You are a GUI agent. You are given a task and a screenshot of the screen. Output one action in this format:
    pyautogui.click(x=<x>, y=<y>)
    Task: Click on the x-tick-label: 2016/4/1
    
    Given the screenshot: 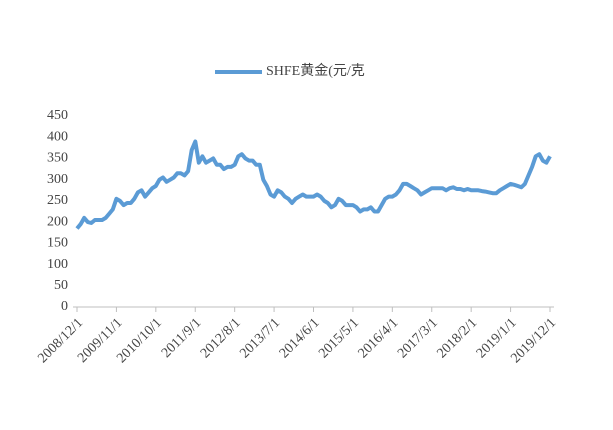 What is the action you would take?
    pyautogui.click(x=379, y=338)
    